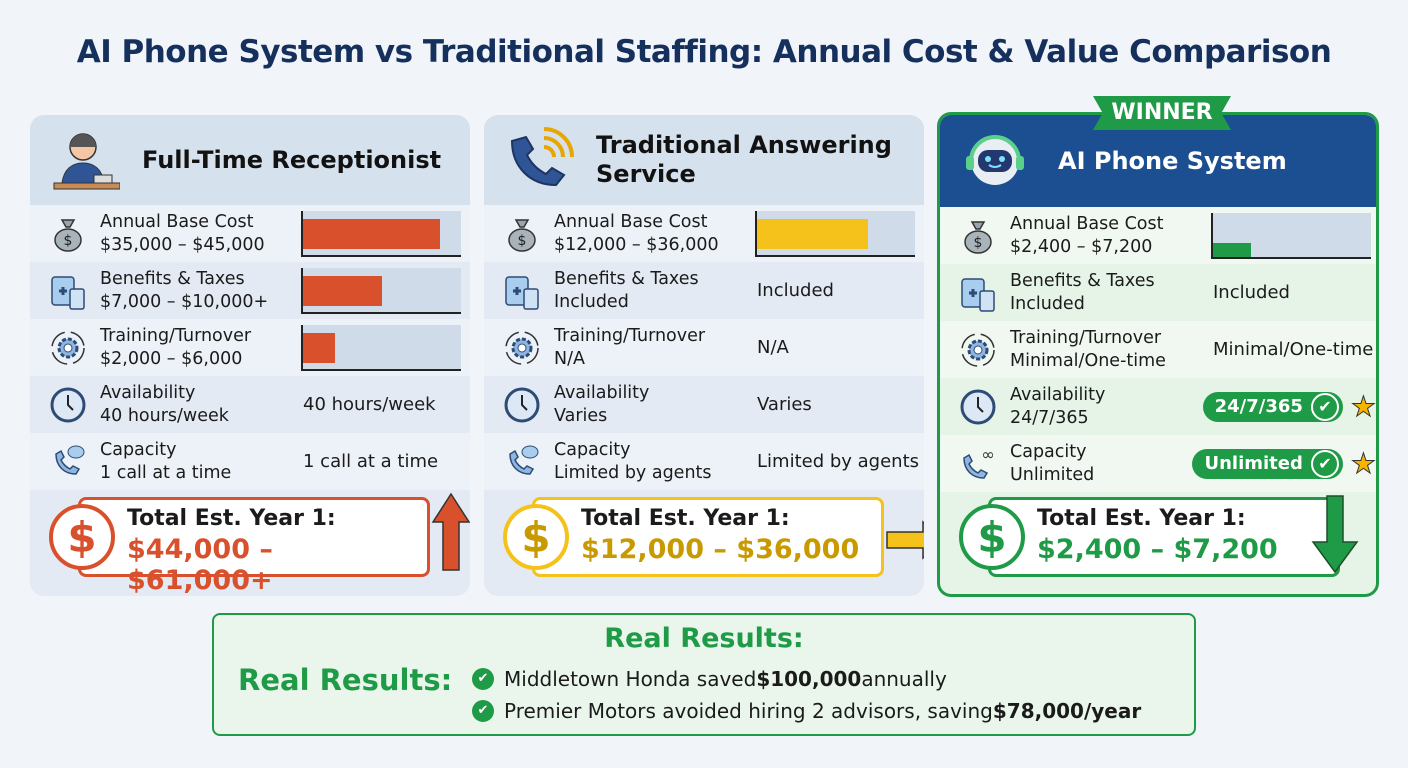 The width and height of the screenshot is (1408, 768). Describe the element at coordinates (1293, 349) in the screenshot. I see `row-value: Minimal/One-time` at that location.